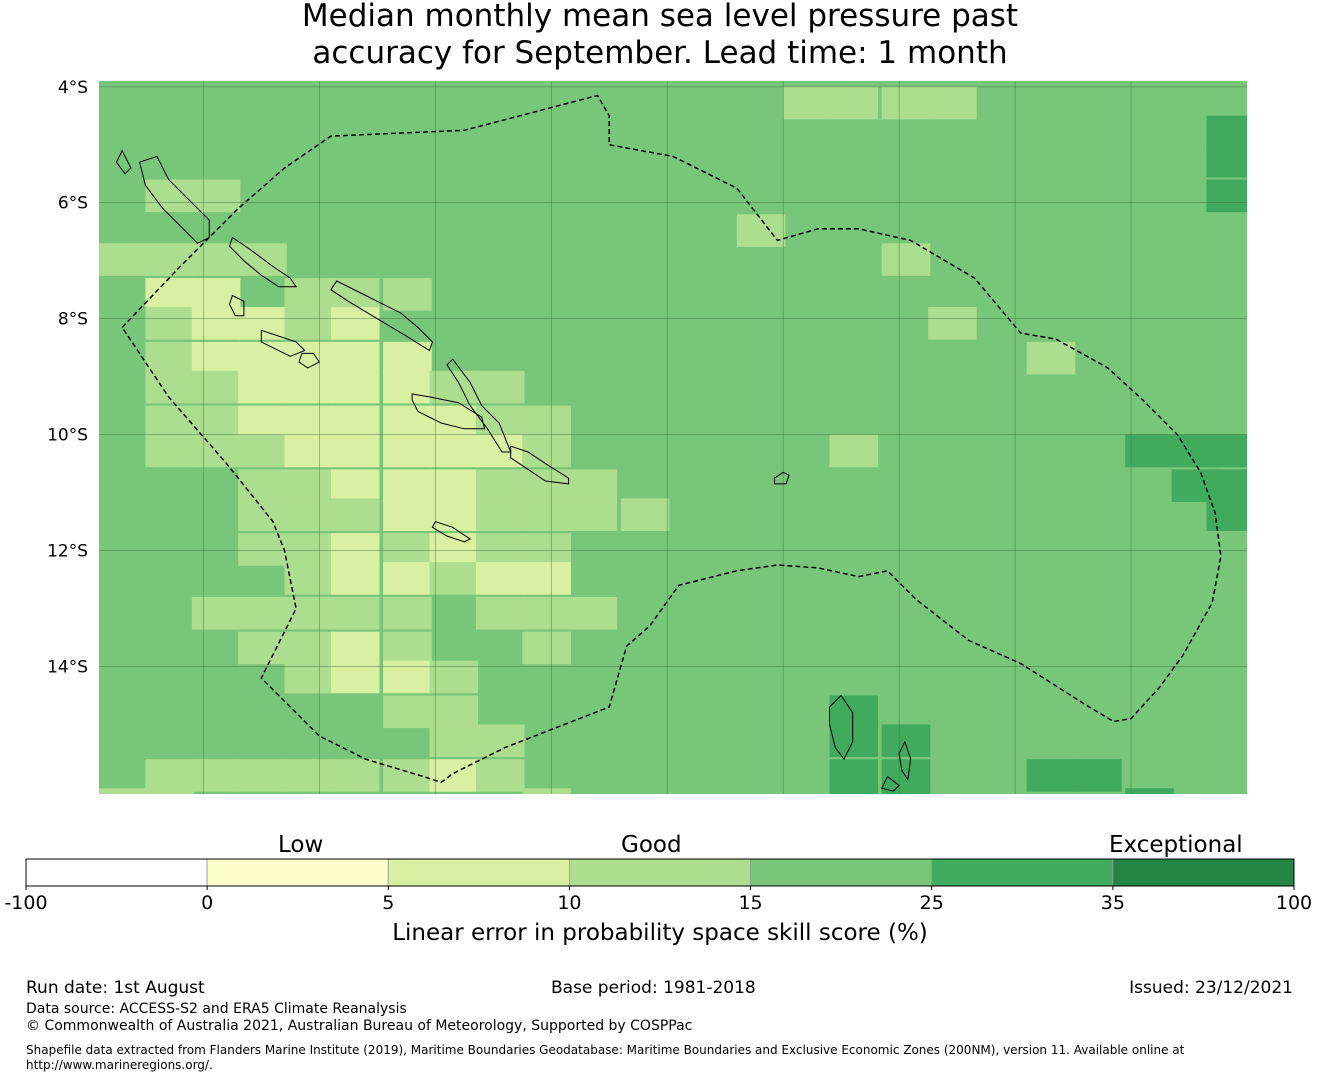  Describe the element at coordinates (119, 1065) in the screenshot. I see `shapefile-credit-line-2: http://www.marineregions.org/.` at that location.